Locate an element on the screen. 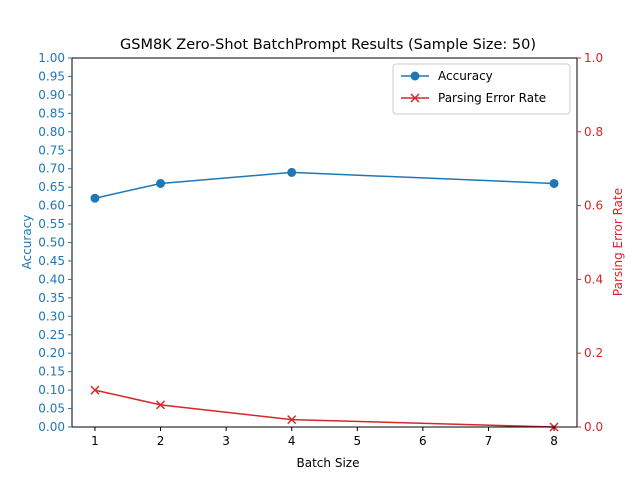 The image size is (640, 480). right-tick-label: 0.0 is located at coordinates (593, 427).